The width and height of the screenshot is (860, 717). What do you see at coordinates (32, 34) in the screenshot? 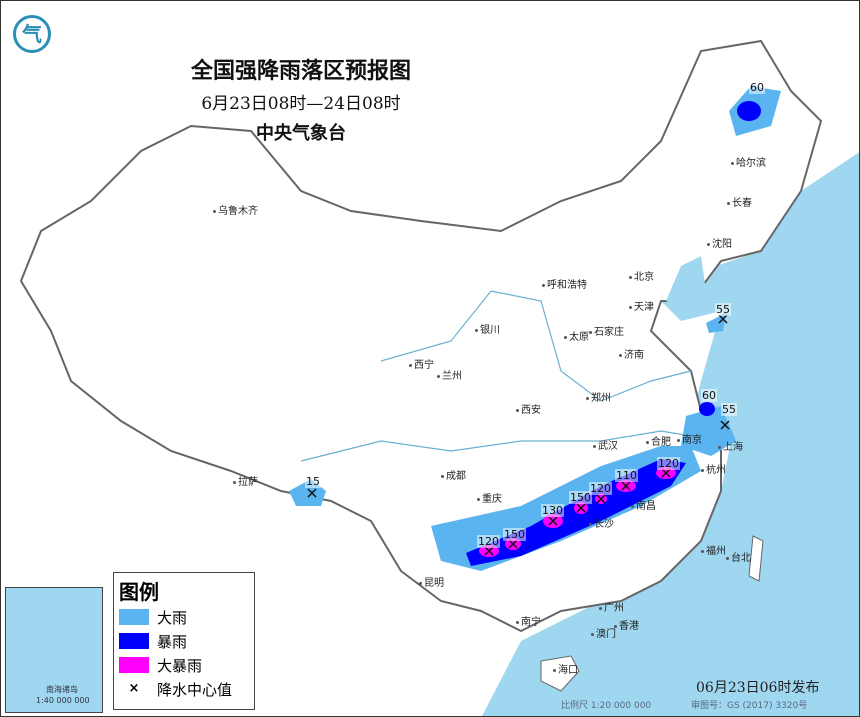
I see `cma-logo-icon: 气` at bounding box center [32, 34].